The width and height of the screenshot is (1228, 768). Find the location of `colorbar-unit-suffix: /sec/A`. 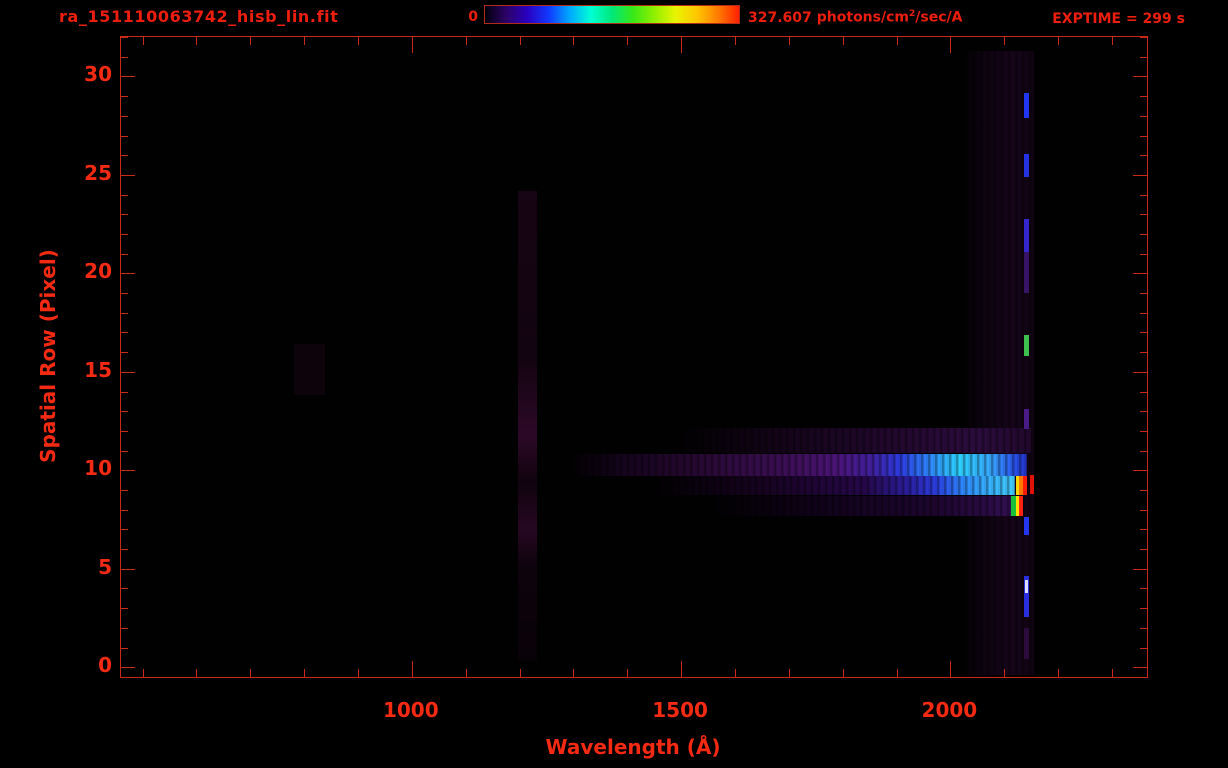

colorbar-unit-suffix: /sec/A is located at coordinates (939, 17).